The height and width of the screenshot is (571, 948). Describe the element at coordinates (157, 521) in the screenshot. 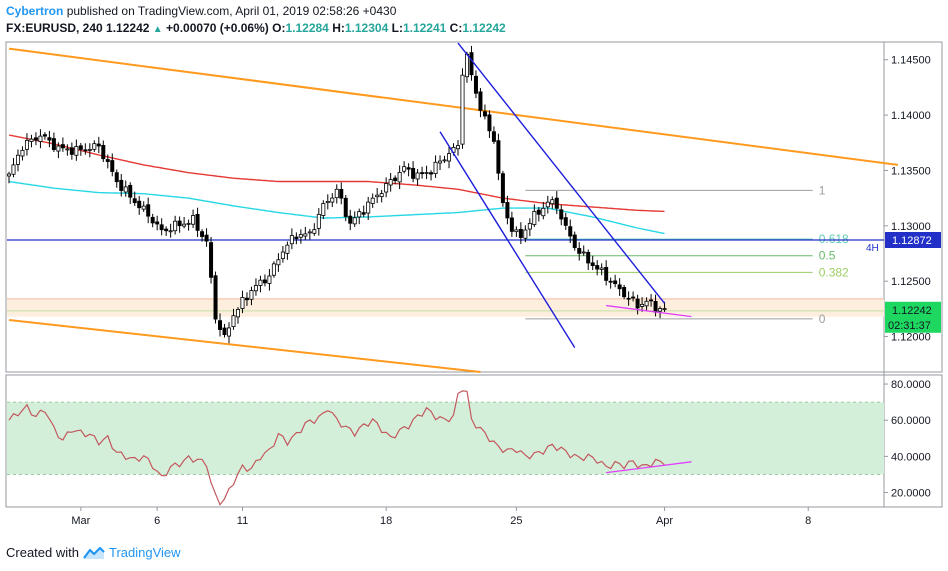

I see `time-tick-label: 6` at that location.